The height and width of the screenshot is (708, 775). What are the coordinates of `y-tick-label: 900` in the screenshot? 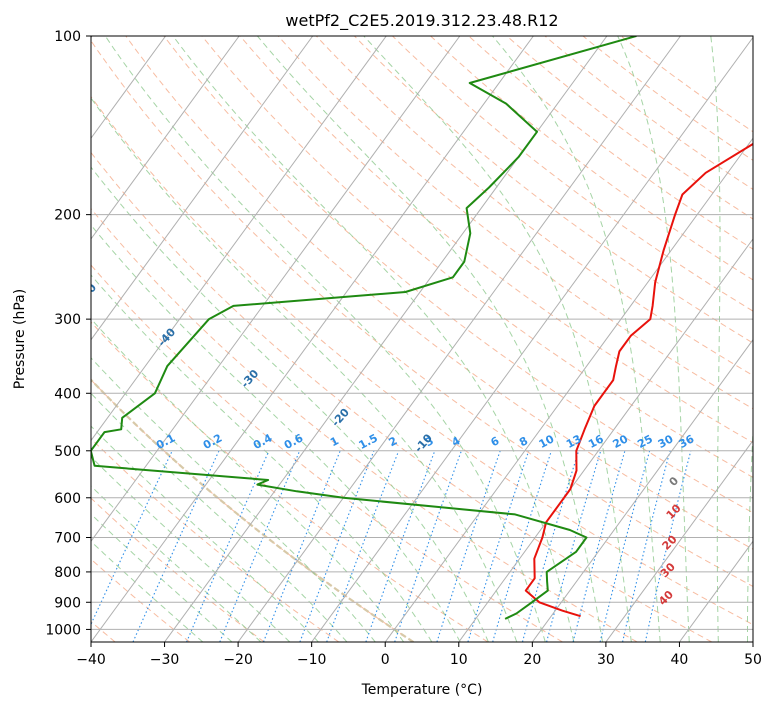 It's located at (67, 603).